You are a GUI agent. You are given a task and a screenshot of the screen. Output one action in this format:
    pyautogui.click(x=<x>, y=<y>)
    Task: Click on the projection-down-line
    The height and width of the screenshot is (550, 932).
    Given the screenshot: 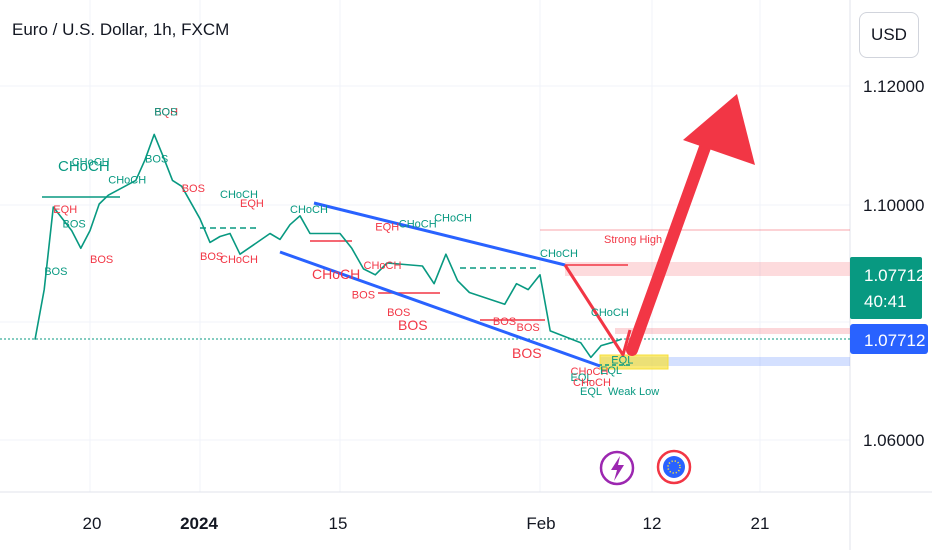 What is the action you would take?
    pyautogui.click(x=597, y=310)
    